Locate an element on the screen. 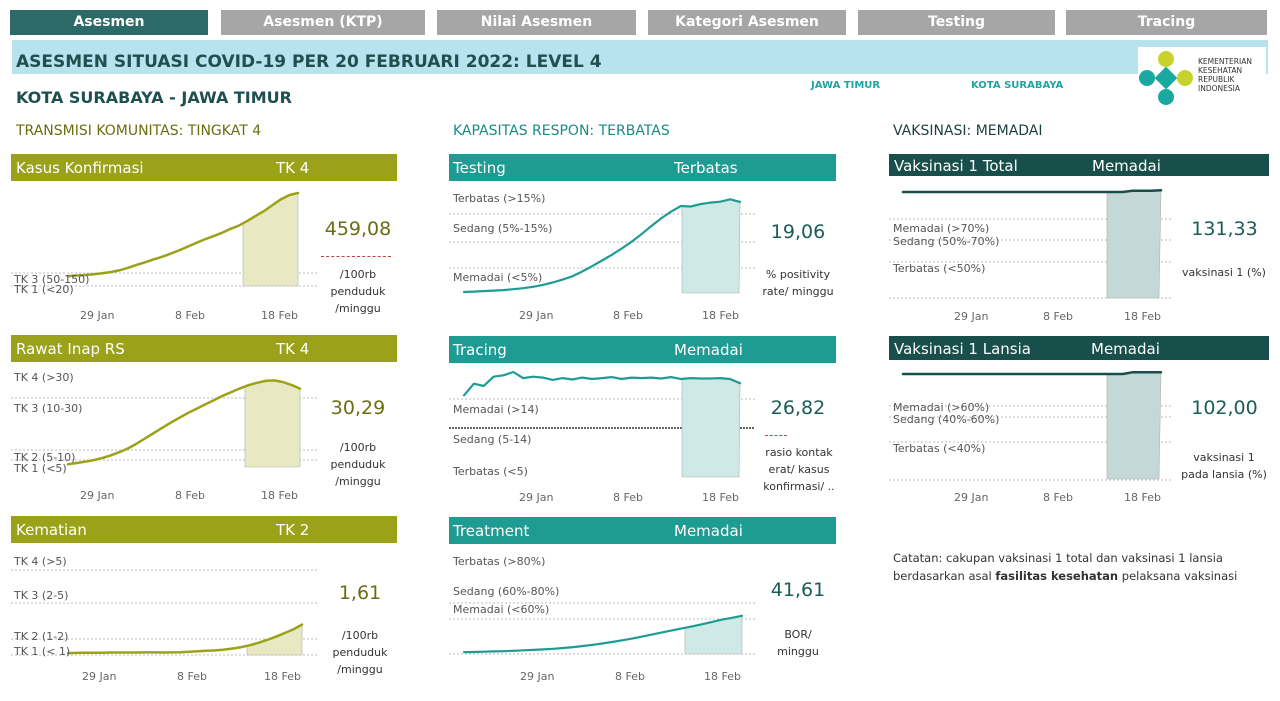 This screenshot has height=701, width=1280. panel-vaks1-status: Memadai is located at coordinates (1126, 166).